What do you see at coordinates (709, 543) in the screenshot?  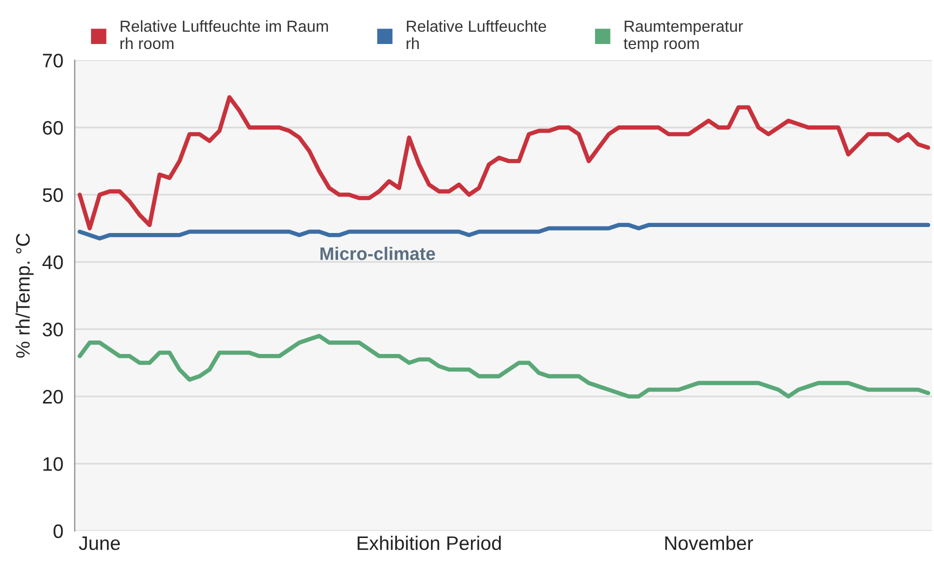 I see `x-tick-label: November` at bounding box center [709, 543].